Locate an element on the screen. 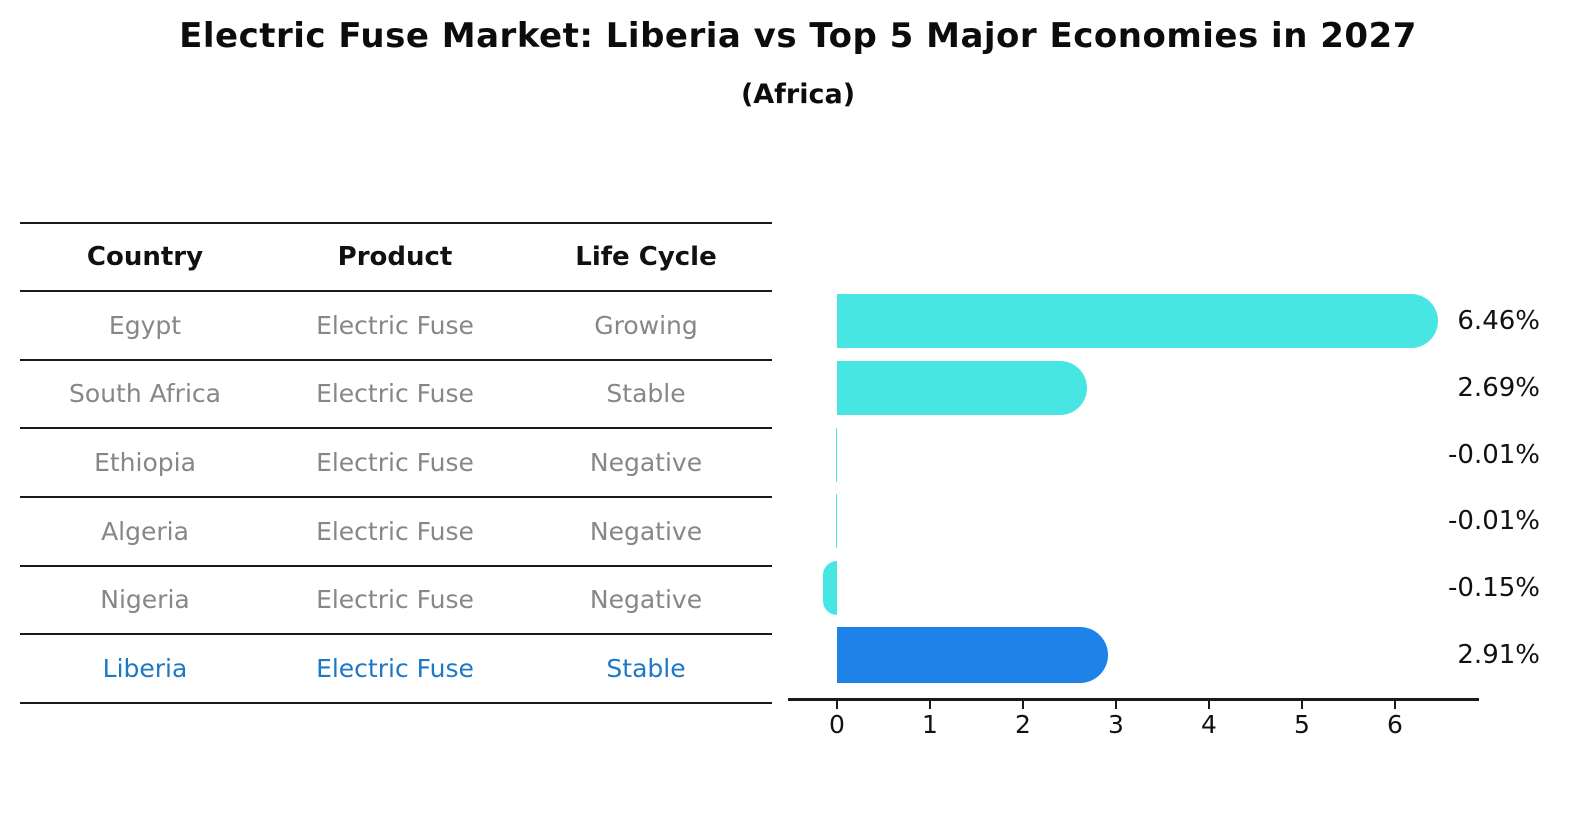 Image resolution: width=1596 pixels, height=823 pixels. bar-south-africa is located at coordinates (962, 388).